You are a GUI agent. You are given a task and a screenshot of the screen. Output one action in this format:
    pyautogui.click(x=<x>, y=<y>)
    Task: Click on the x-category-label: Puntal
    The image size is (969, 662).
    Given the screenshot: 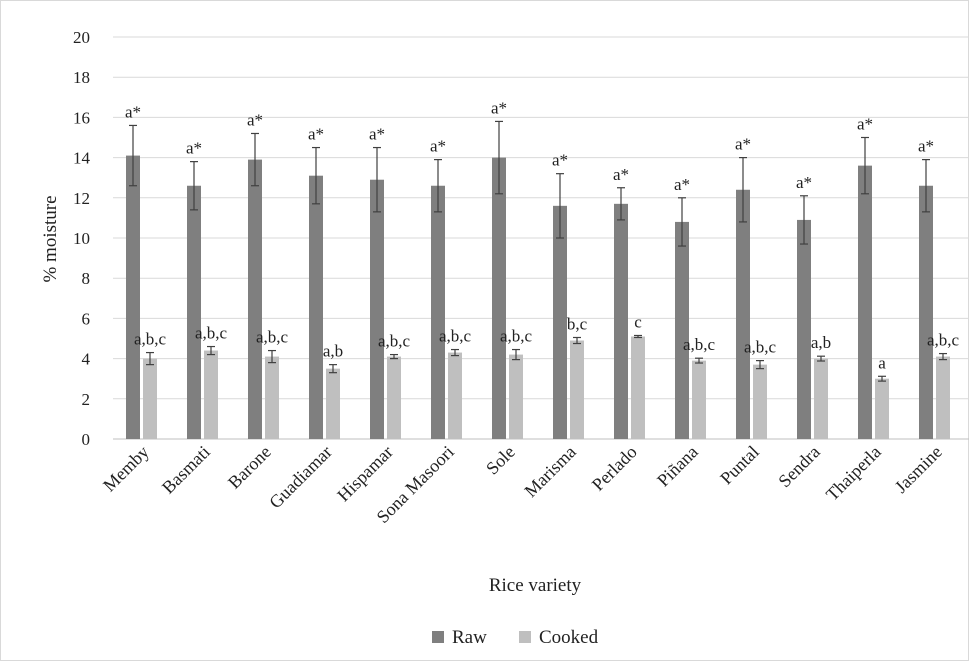 What is the action you would take?
    pyautogui.click(x=739, y=465)
    